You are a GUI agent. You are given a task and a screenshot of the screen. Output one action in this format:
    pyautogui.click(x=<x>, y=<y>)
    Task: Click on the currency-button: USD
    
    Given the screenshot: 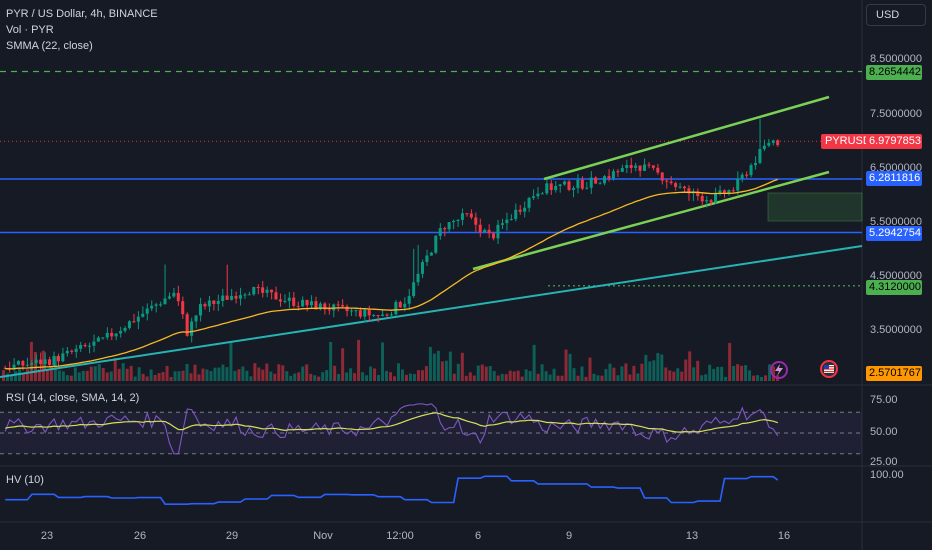 What is the action you would take?
    pyautogui.click(x=896, y=15)
    